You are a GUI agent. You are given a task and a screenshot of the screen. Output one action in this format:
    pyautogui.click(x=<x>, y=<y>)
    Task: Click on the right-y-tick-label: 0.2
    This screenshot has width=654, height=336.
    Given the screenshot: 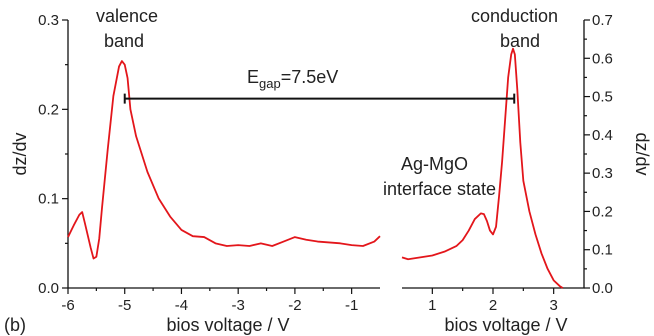 What is the action you would take?
    pyautogui.click(x=602, y=211)
    